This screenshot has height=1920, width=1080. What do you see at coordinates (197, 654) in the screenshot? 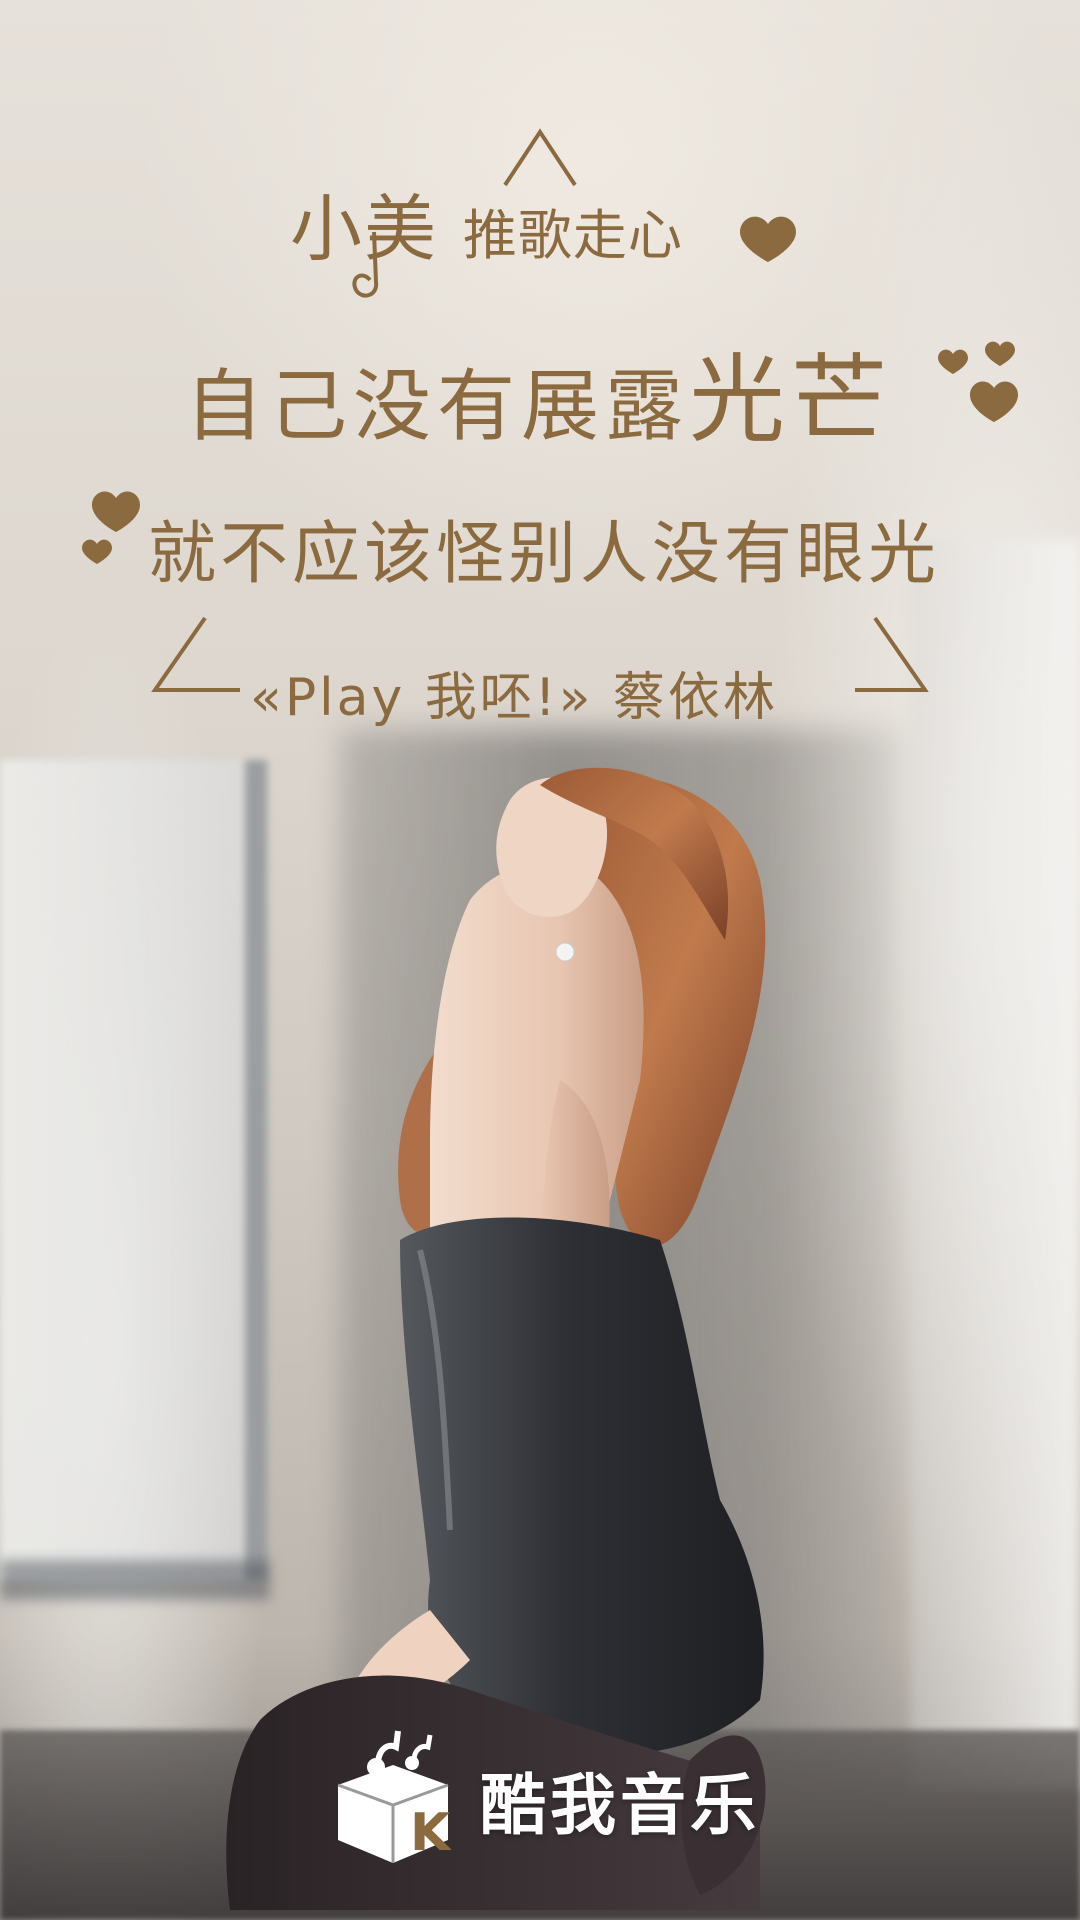
I see `bracket-left-decoration` at bounding box center [197, 654].